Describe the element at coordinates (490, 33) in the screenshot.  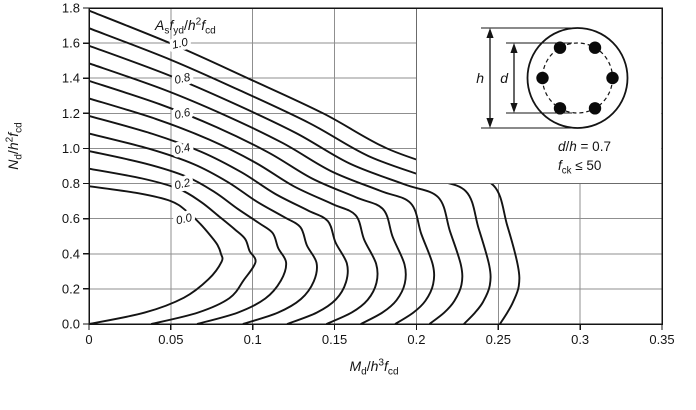
I see `dim-h-arrowhead-top` at that location.